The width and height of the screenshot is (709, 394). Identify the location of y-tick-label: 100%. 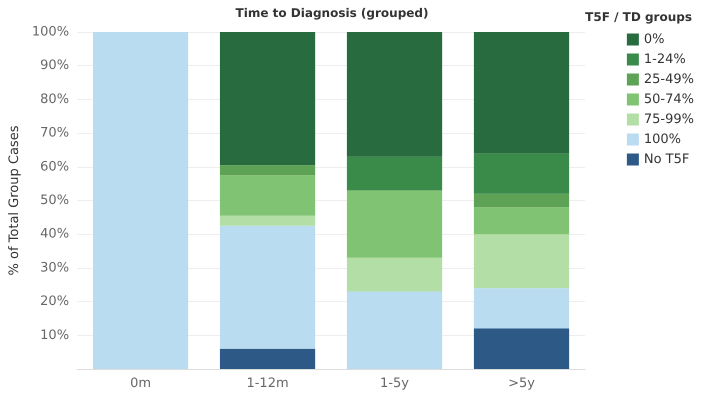
(51, 32).